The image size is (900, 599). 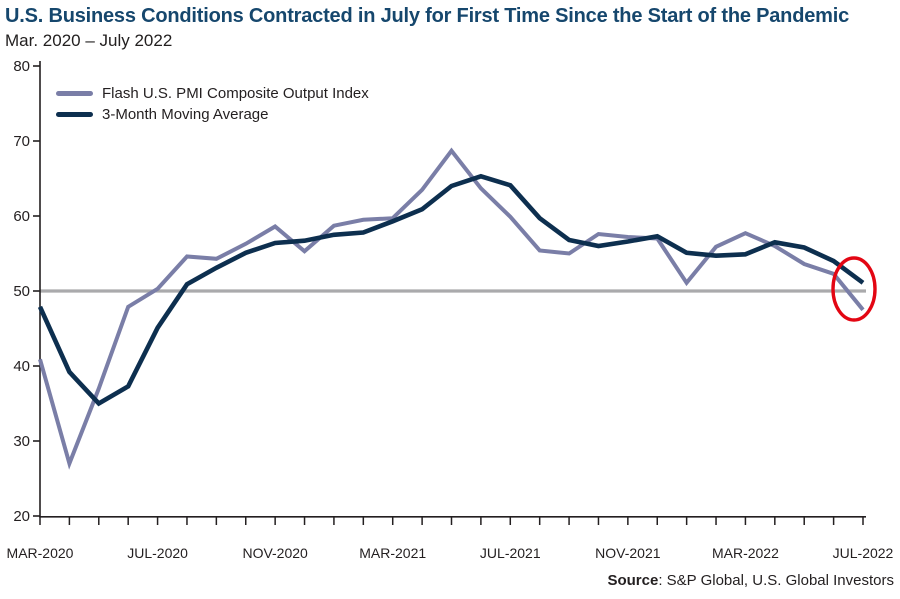 I want to click on legend-item-flash-pmi: Flash U.S. PMI Composite Output Index, so click(x=212, y=93).